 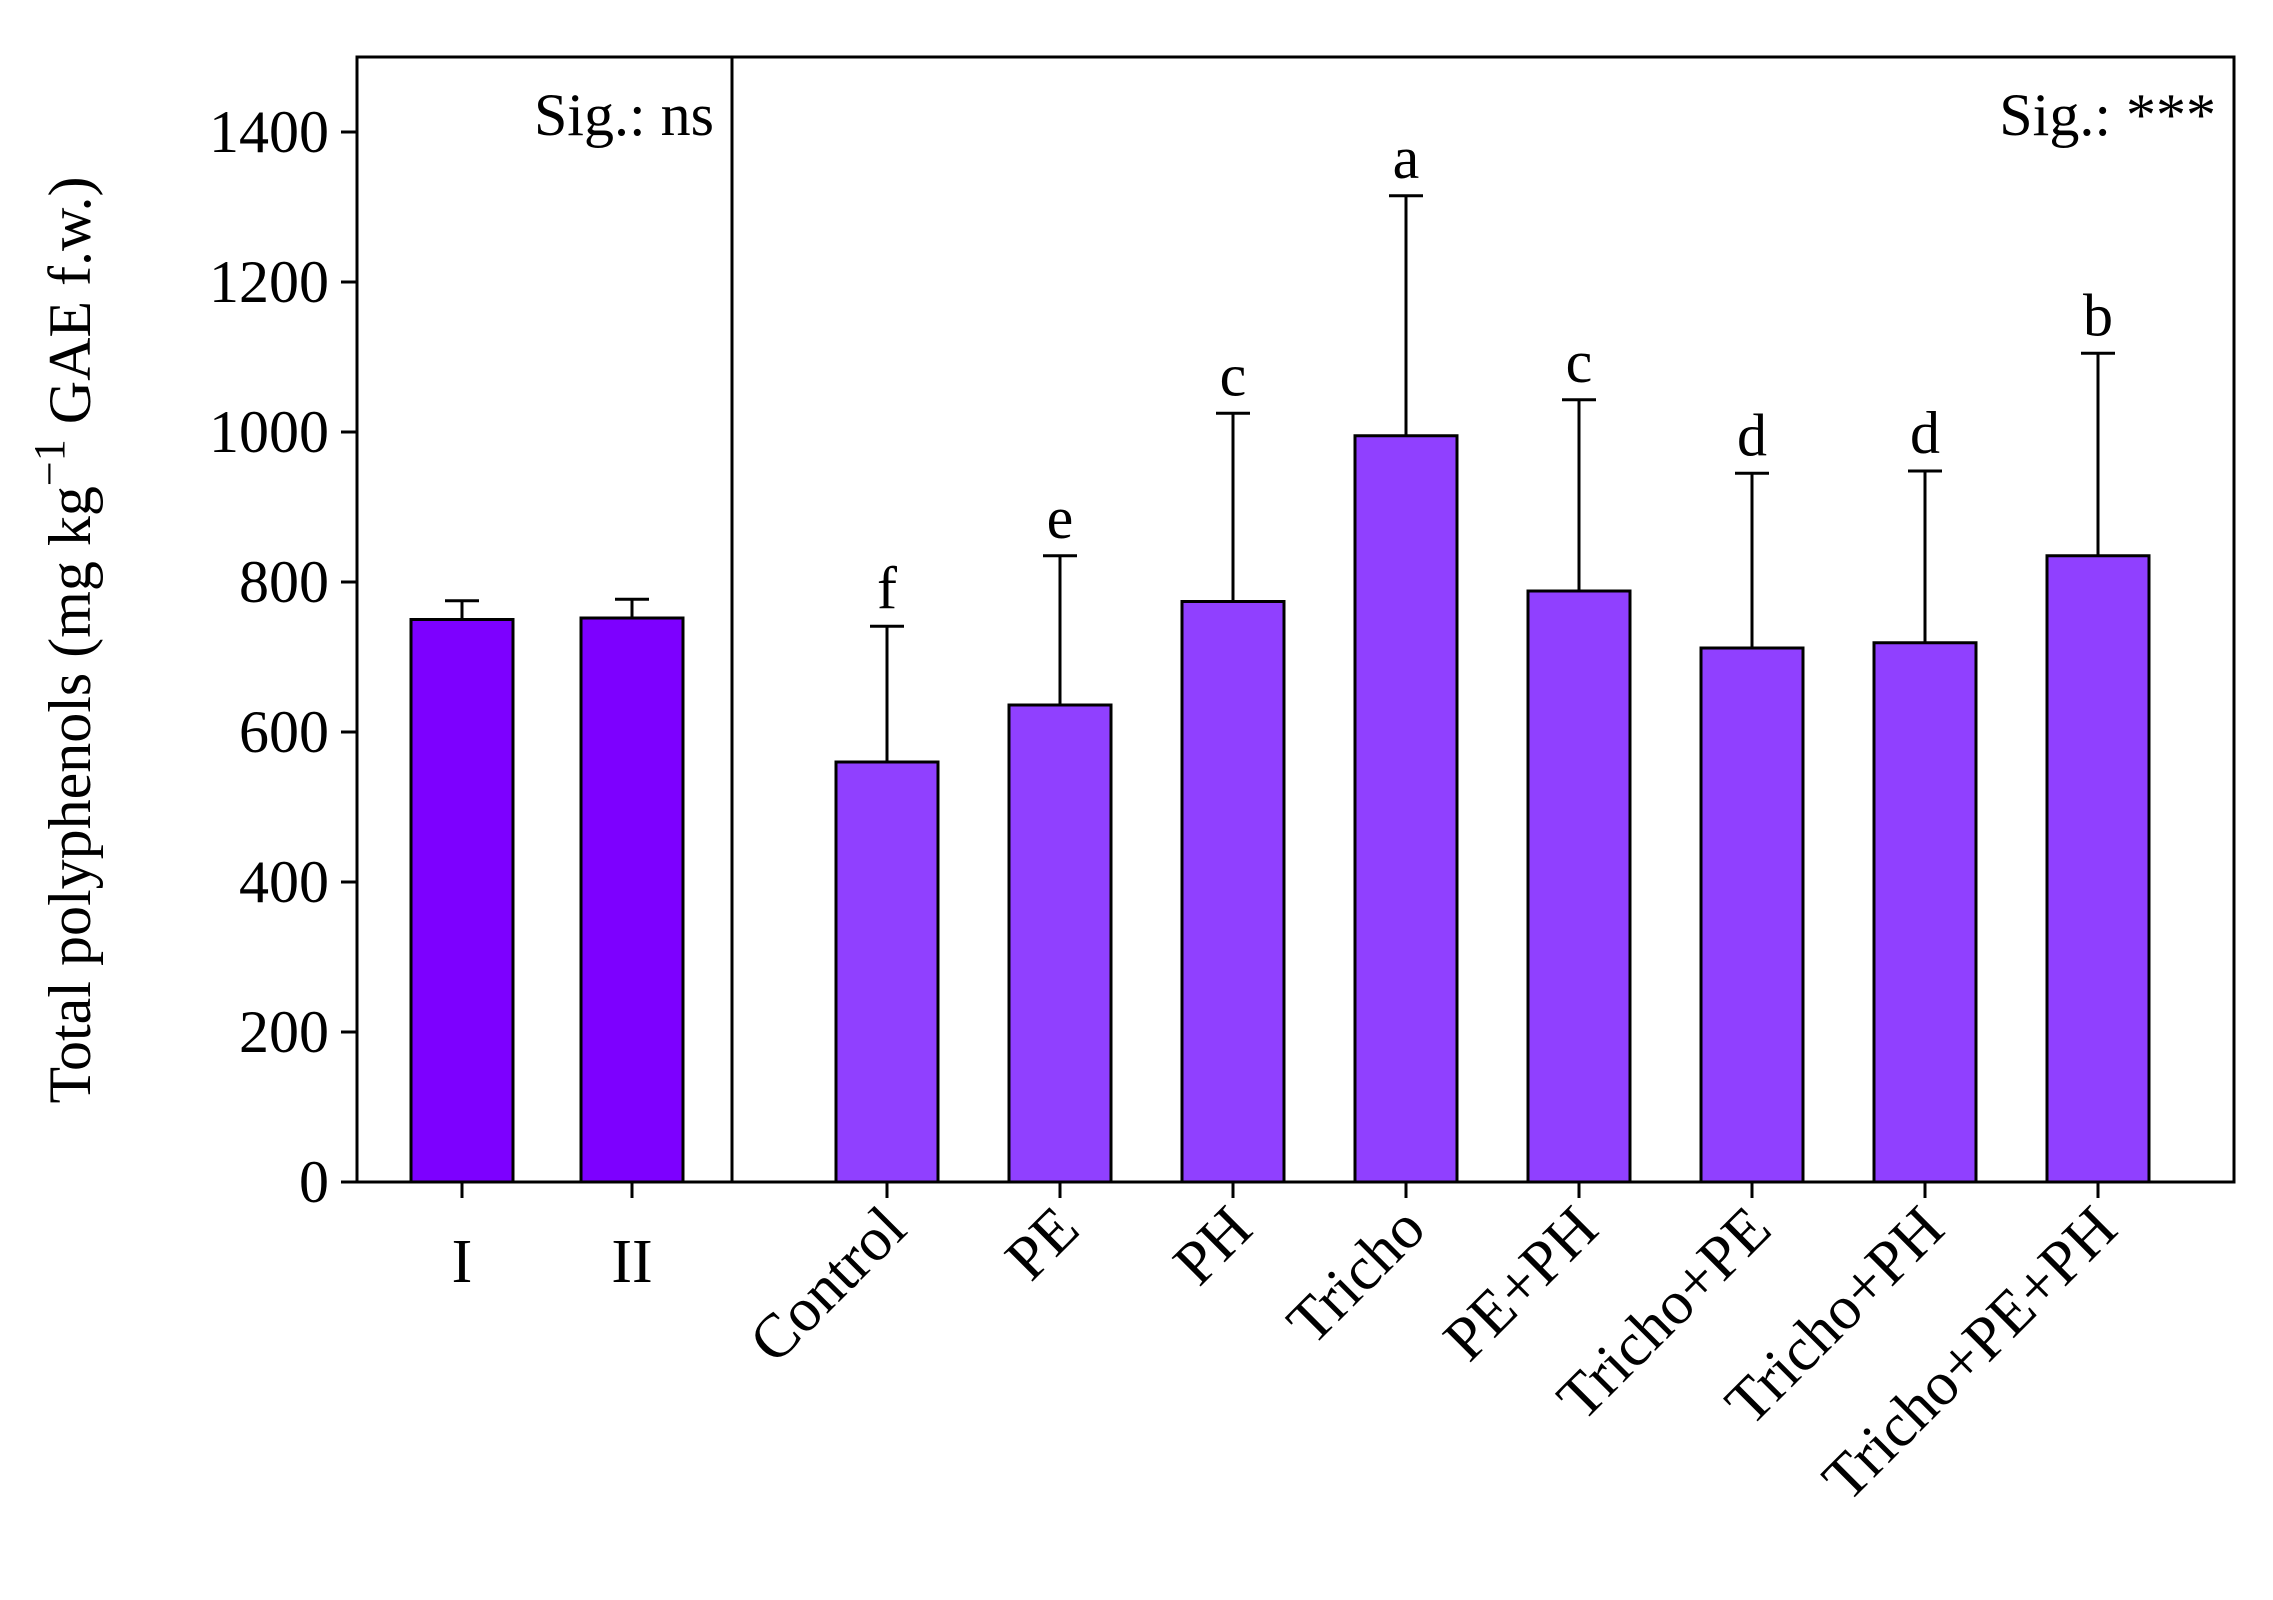 I want to click on y-tick-label: 1200, so click(x=269, y=282).